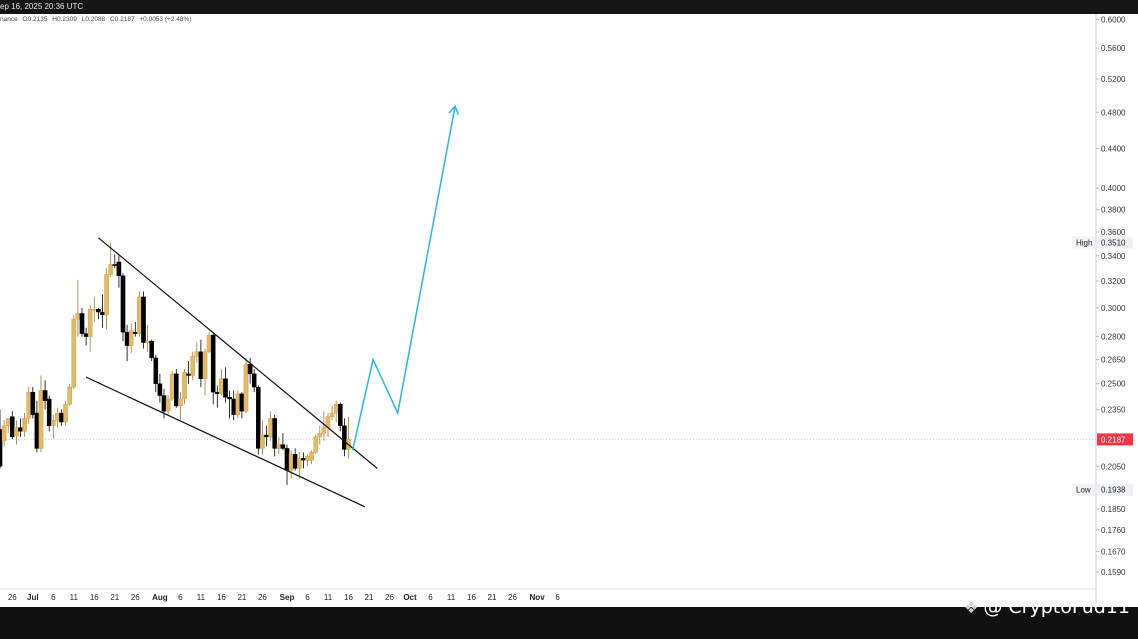 The image size is (1138, 639). What do you see at coordinates (160, 597) in the screenshot?
I see `x-tick-label: Aug` at bounding box center [160, 597].